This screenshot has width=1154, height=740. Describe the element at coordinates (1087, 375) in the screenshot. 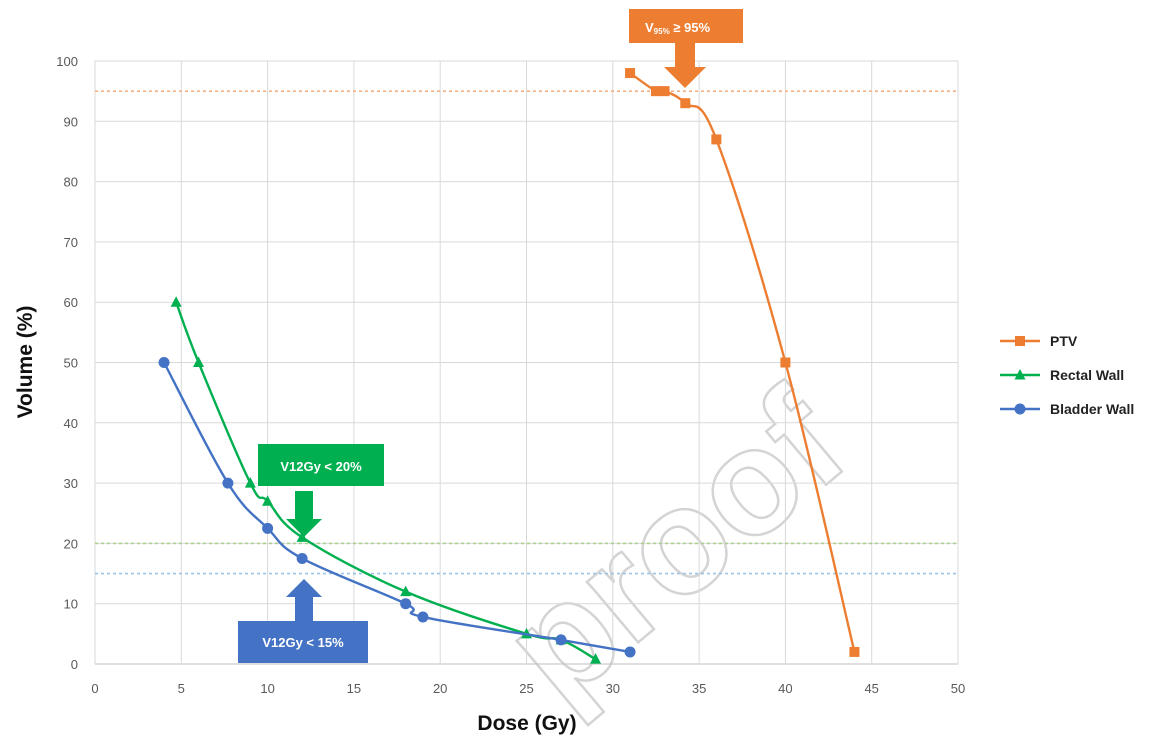

I see `legend-label: Rectal Wall` at that location.